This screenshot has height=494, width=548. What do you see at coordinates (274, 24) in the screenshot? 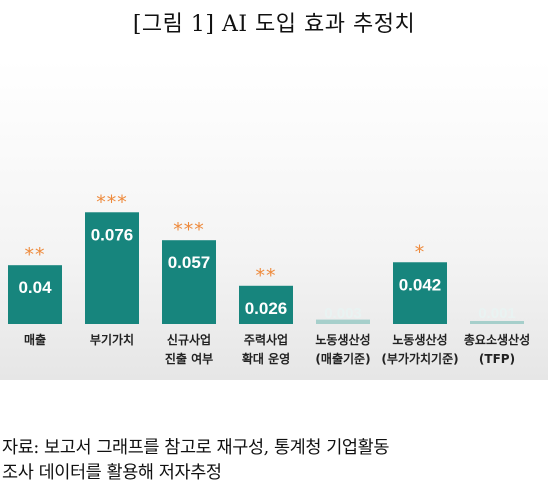
I see `chart-title: [그림 1] AI 도입 효과 추정치` at bounding box center [274, 24].